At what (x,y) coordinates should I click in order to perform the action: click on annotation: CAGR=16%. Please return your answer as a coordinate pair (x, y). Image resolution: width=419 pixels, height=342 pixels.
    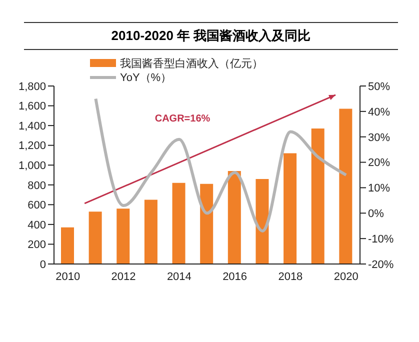
    Looking at the image, I should click on (182, 119).